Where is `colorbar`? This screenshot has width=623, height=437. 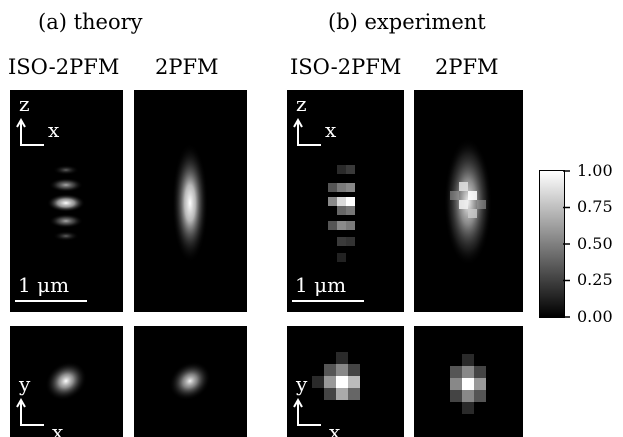 colorbar is located at coordinates (552, 244).